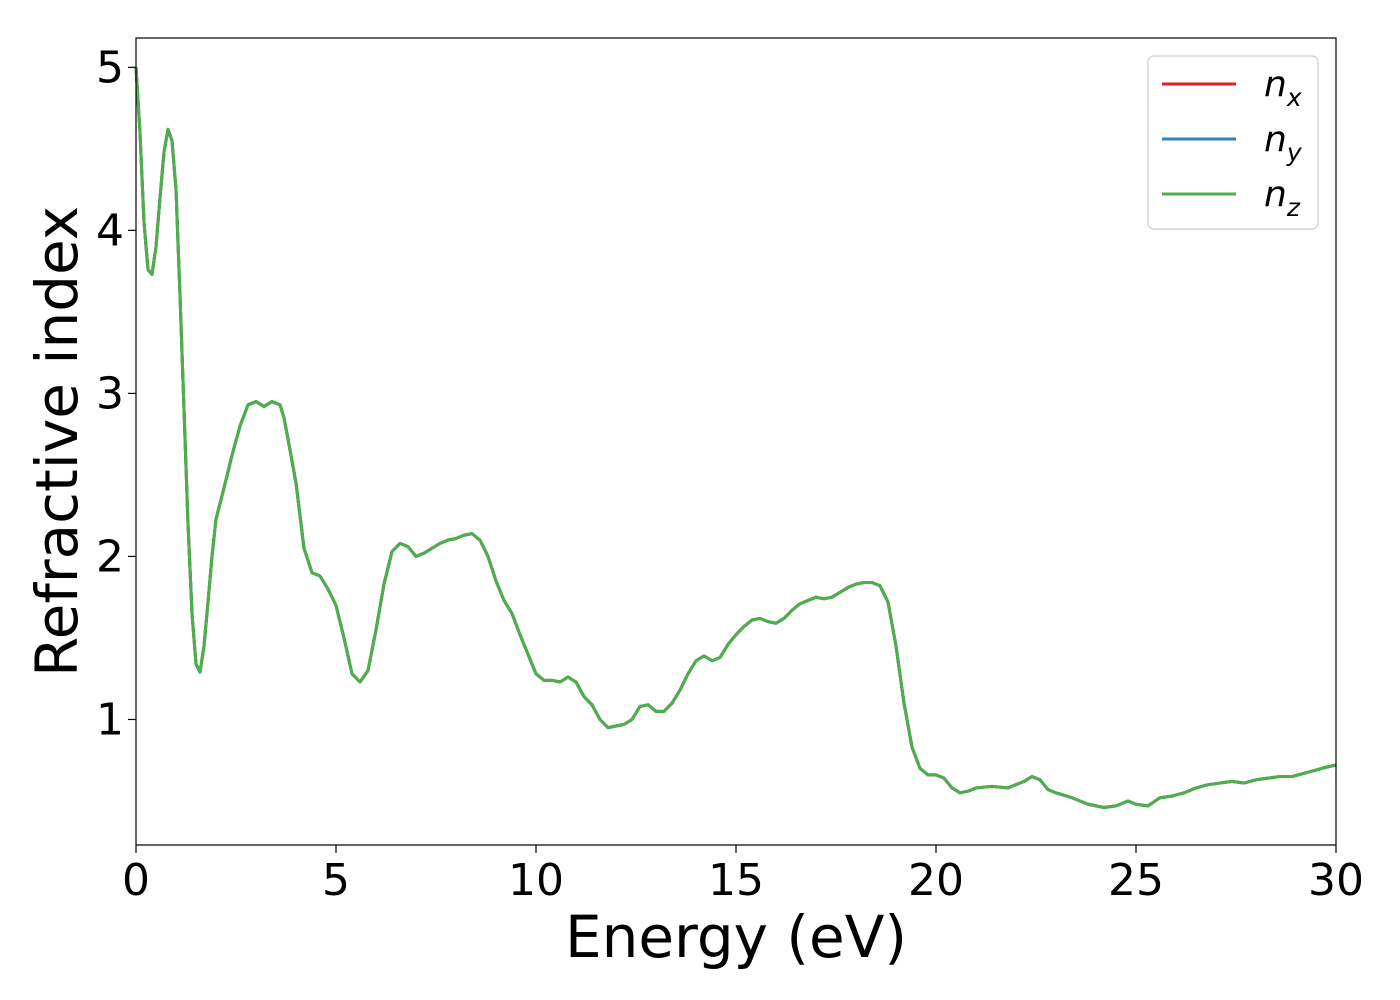  Describe the element at coordinates (110, 67) in the screenshot. I see `y-tick-label: 5` at that location.